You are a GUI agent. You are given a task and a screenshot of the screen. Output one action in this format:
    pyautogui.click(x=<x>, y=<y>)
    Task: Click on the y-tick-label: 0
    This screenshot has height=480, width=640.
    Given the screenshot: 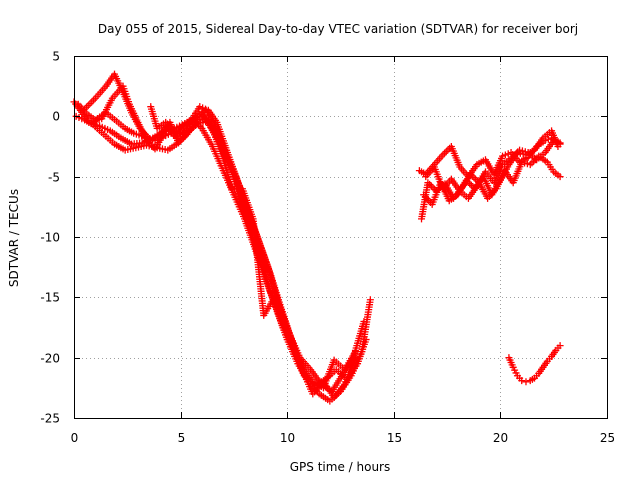 What is the action you would take?
    pyautogui.click(x=56, y=117)
    